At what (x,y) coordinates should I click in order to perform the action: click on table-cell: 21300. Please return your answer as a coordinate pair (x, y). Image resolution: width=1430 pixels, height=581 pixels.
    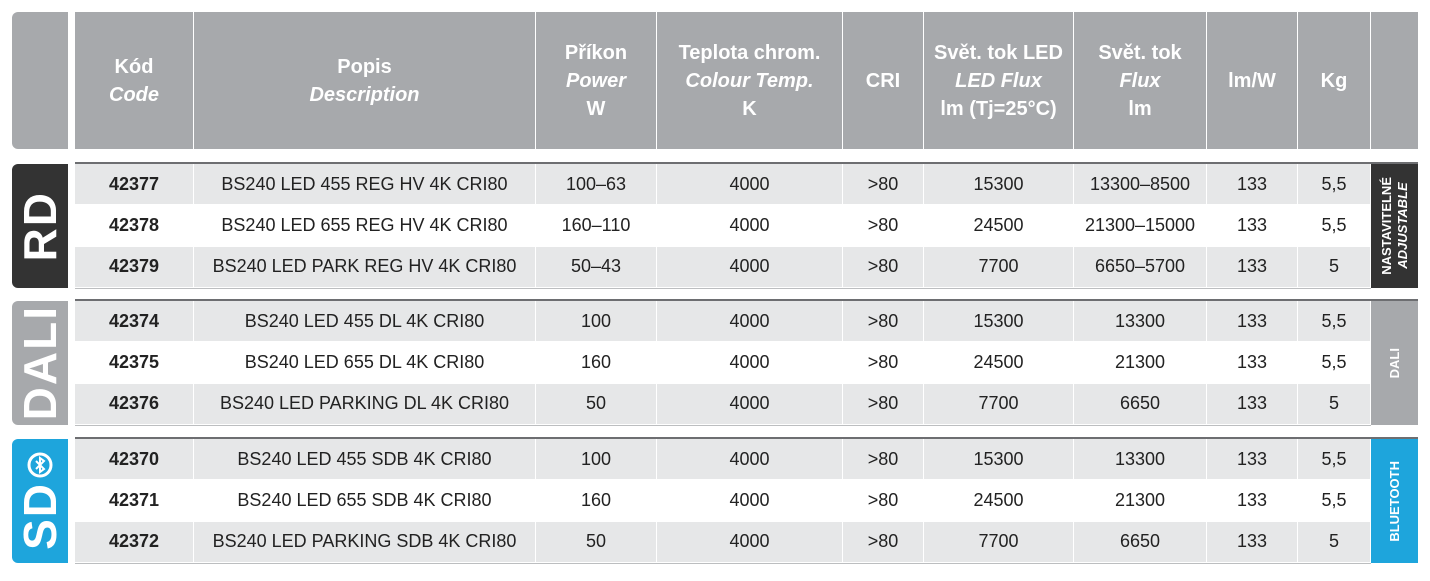
    Looking at the image, I should click on (1140, 362).